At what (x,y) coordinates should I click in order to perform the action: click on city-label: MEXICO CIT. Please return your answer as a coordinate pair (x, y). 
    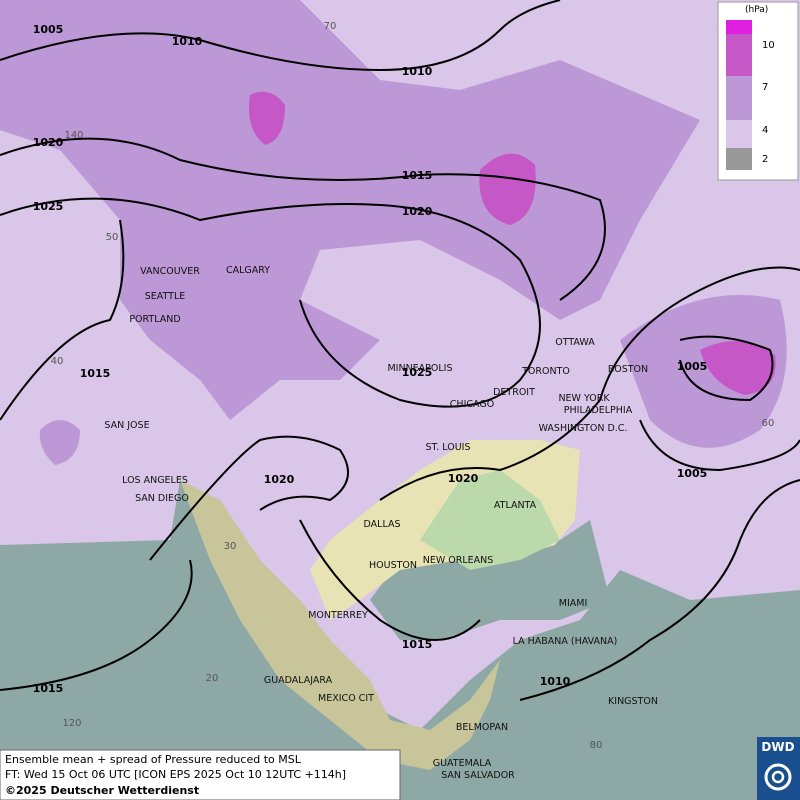
    Looking at the image, I should click on (346, 698).